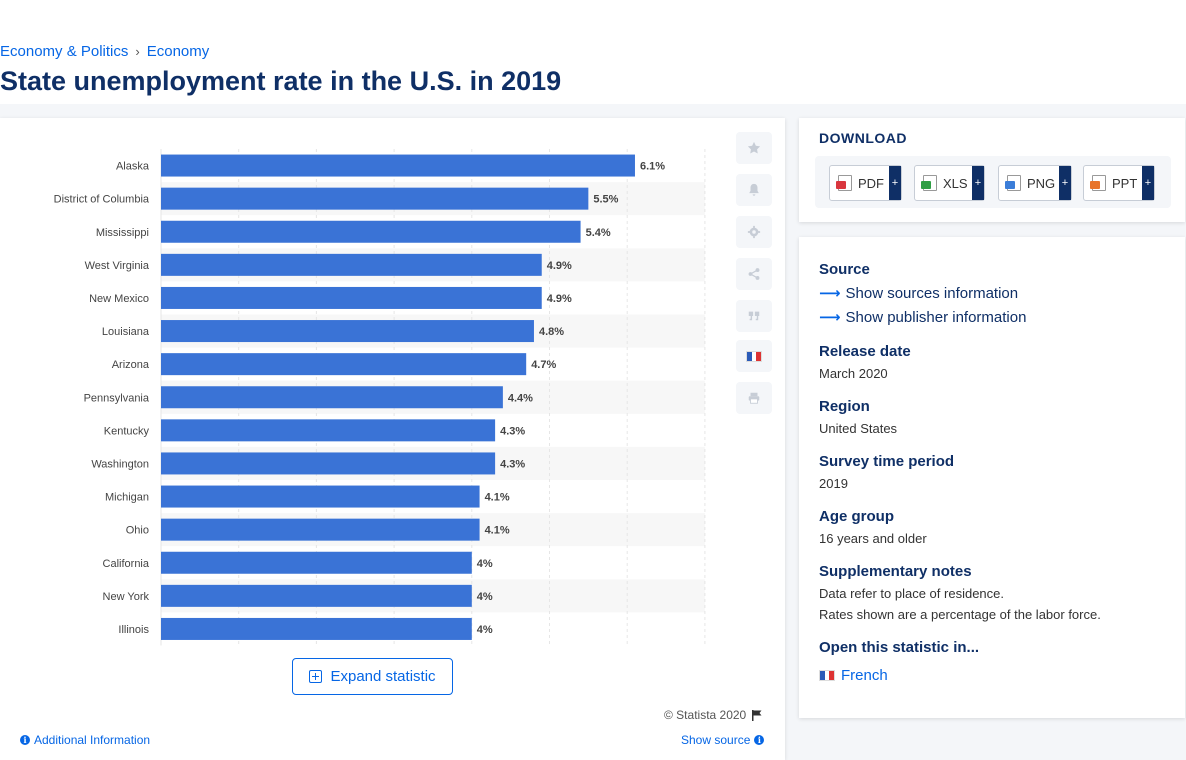  I want to click on additional-information-label: Additional Information, so click(92, 740).